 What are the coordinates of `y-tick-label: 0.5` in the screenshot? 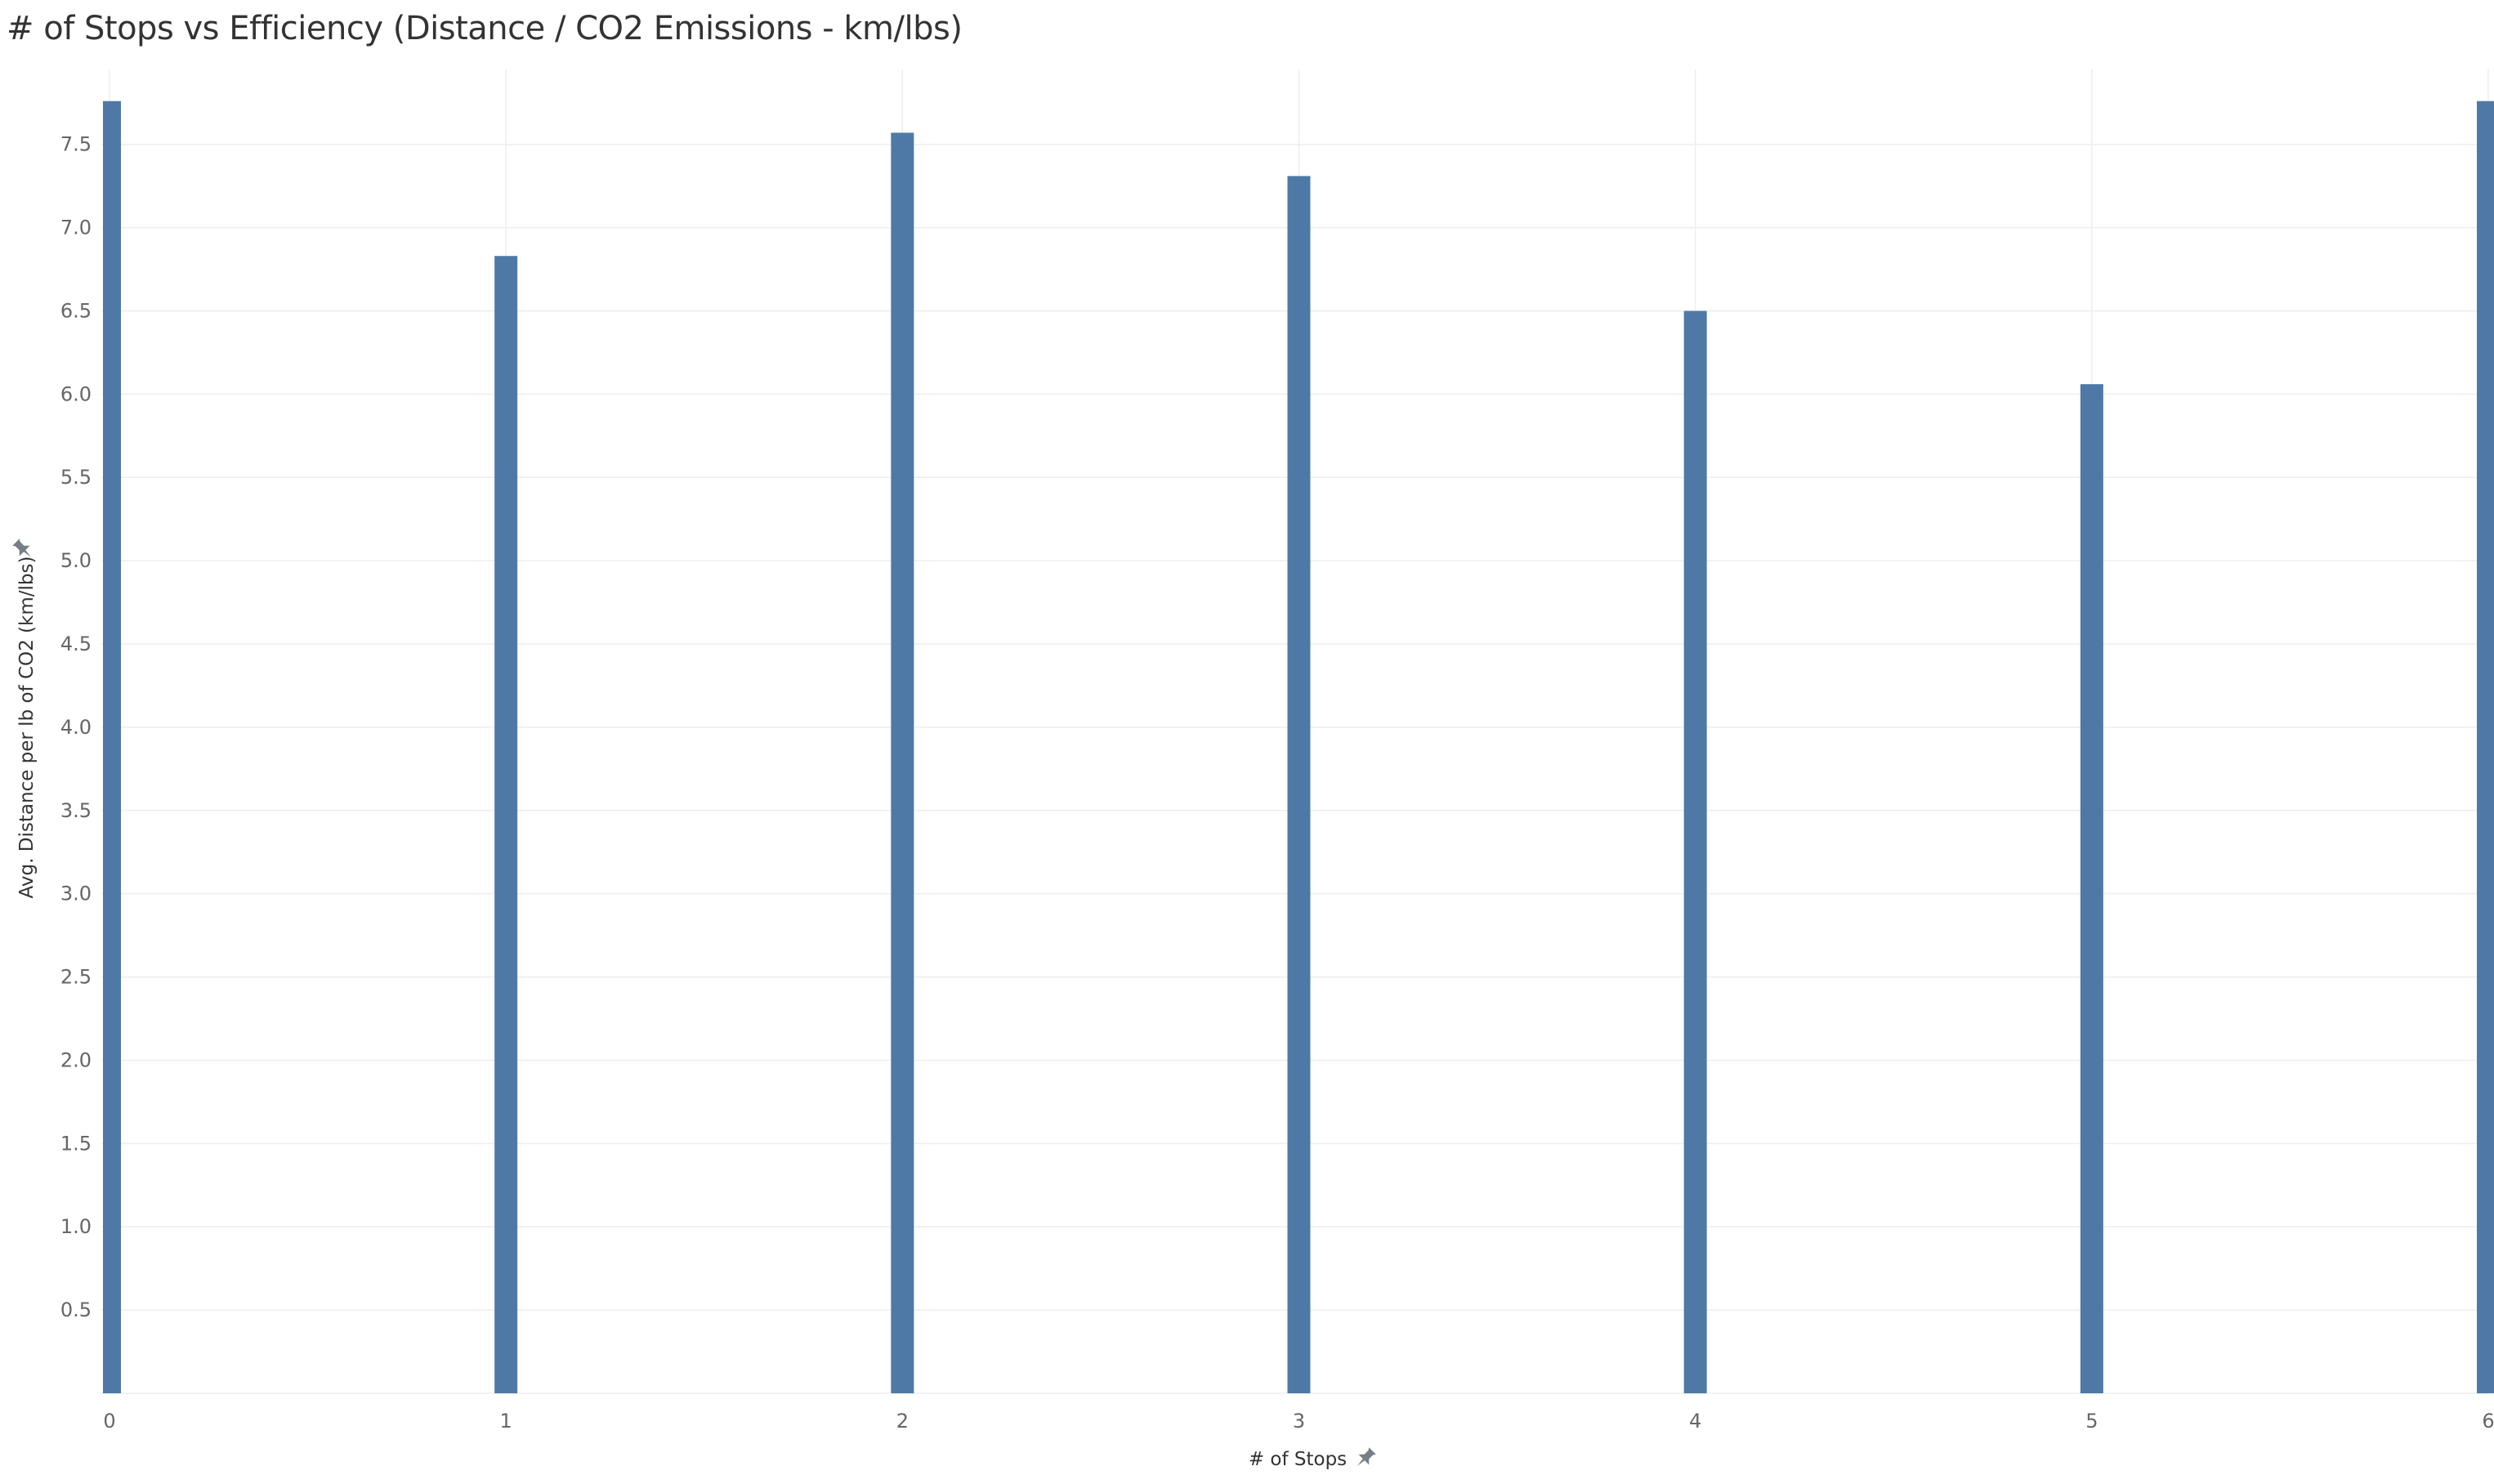 It's located at (76, 1309).